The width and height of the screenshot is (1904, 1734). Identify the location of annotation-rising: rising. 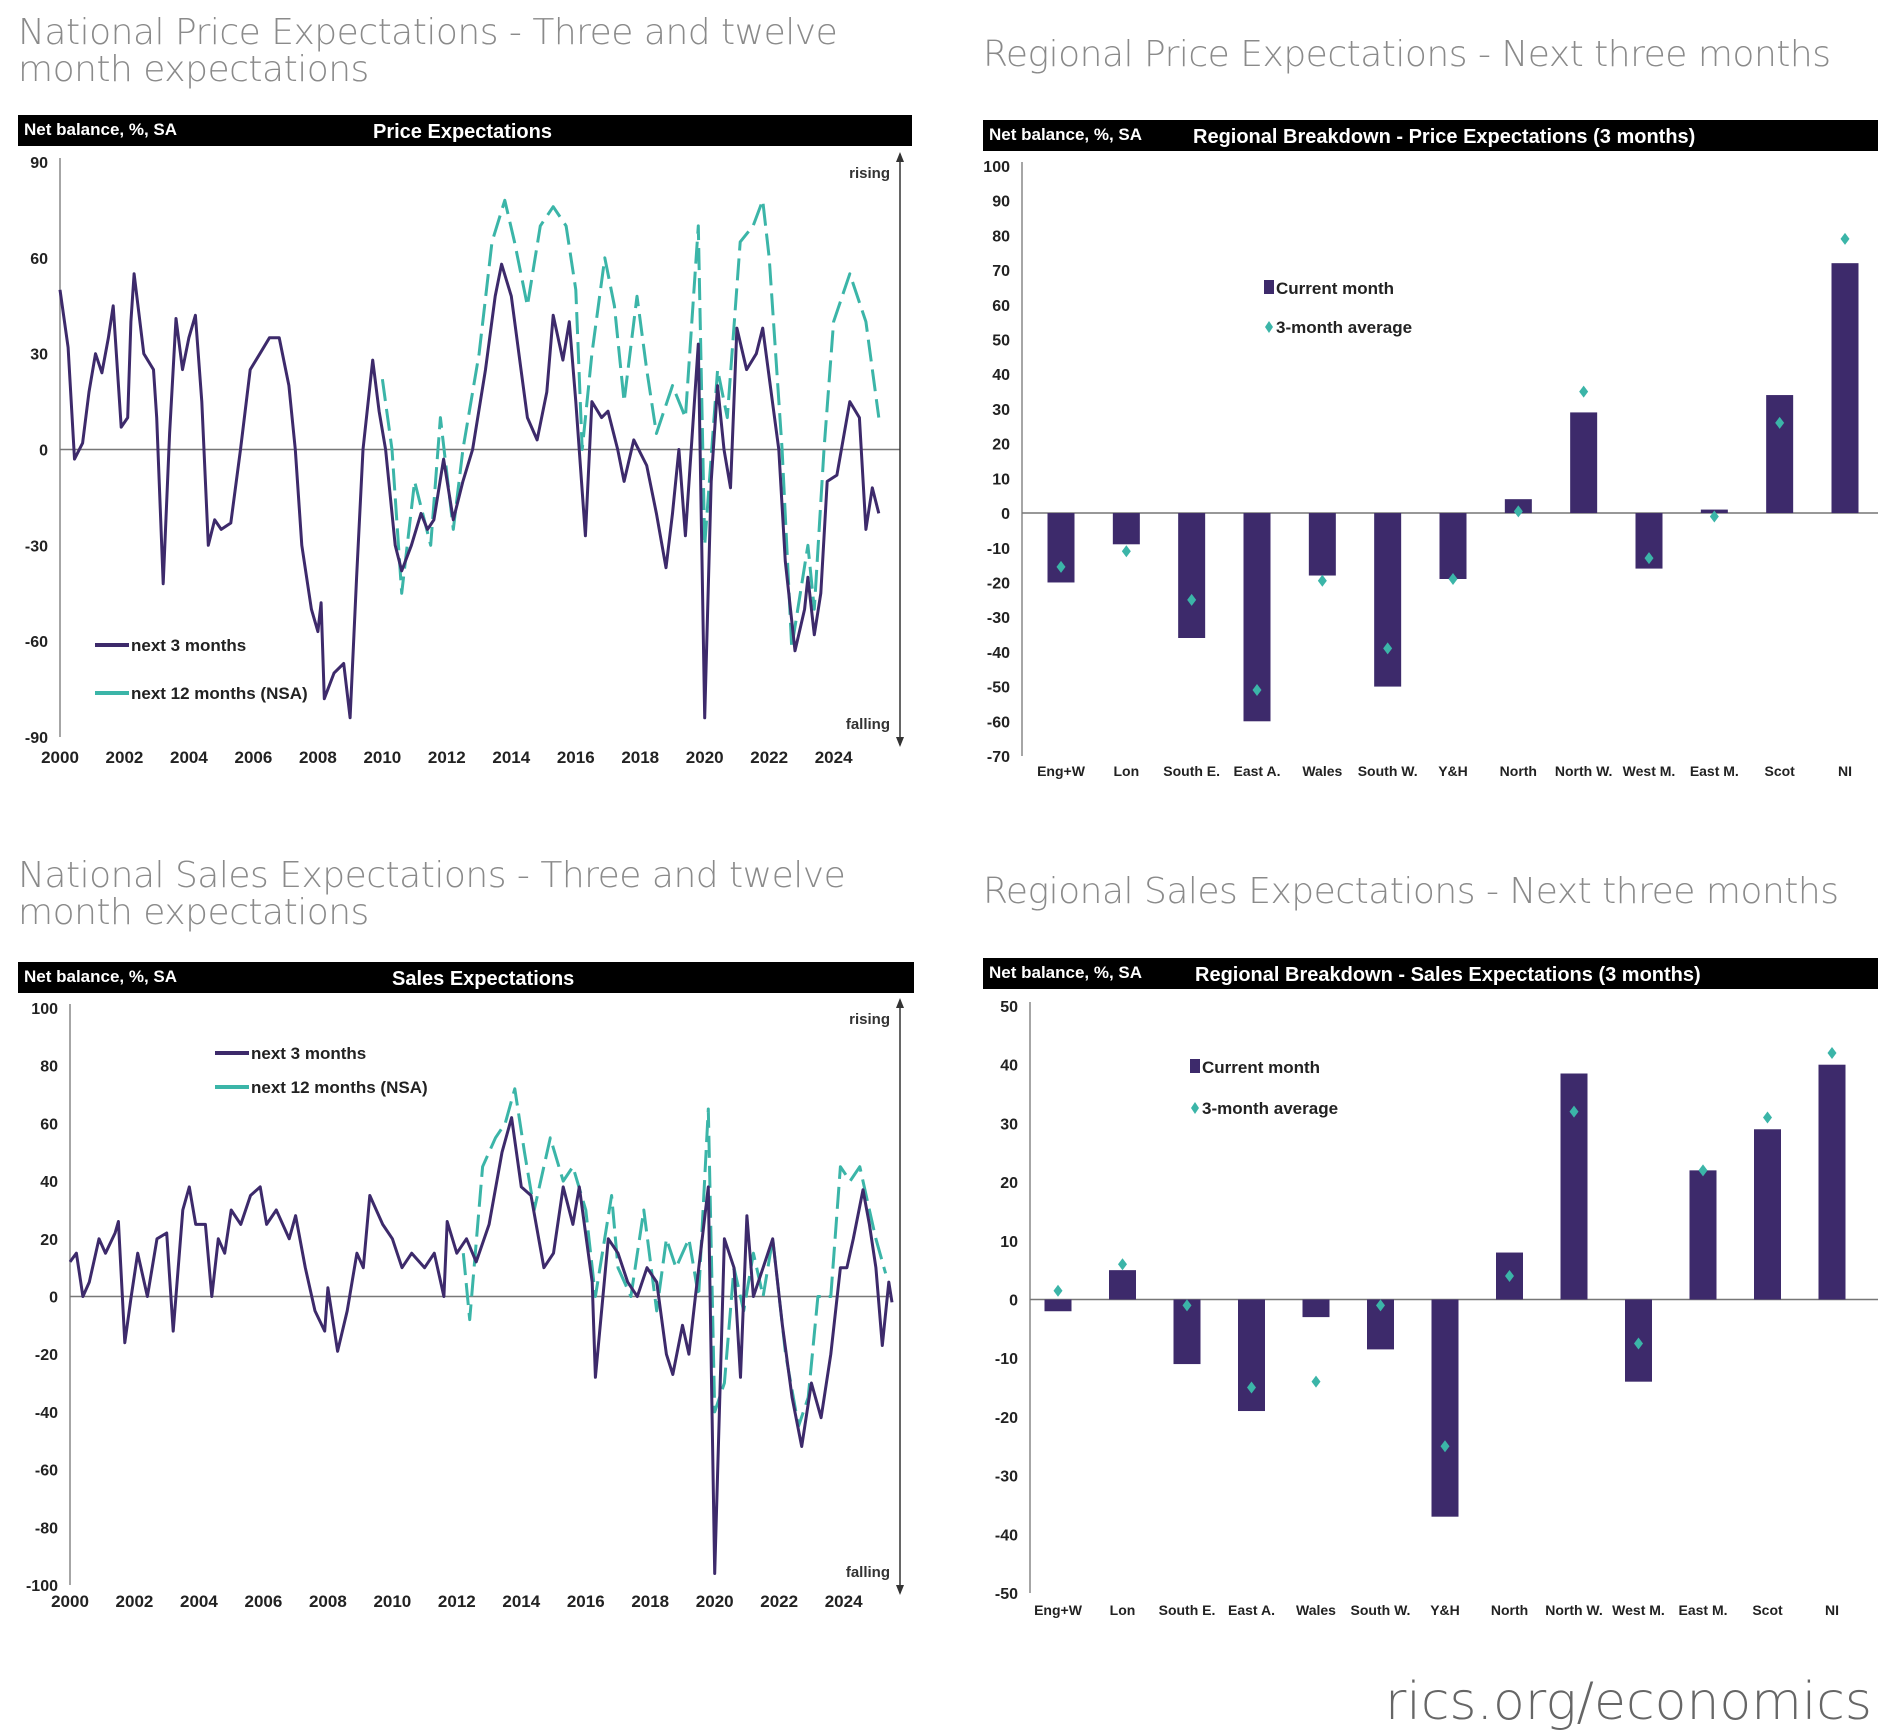
(869, 1019).